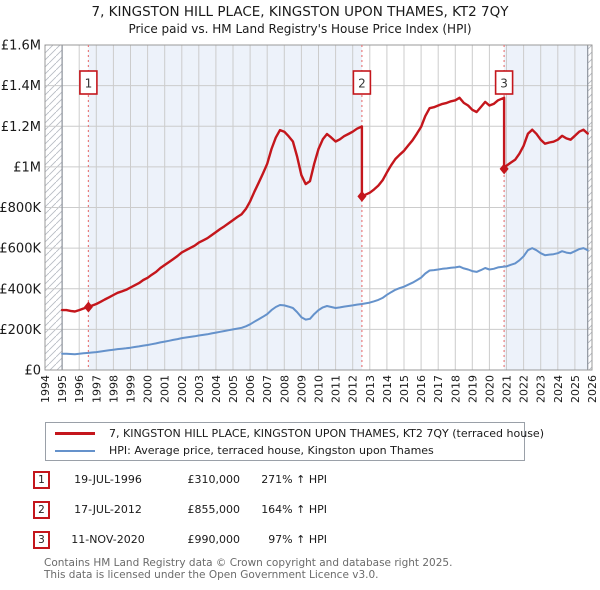 The image size is (600, 590). What do you see at coordinates (297, 539) in the screenshot?
I see `transaction-hpi-change: 97% ↑ HPI` at bounding box center [297, 539].